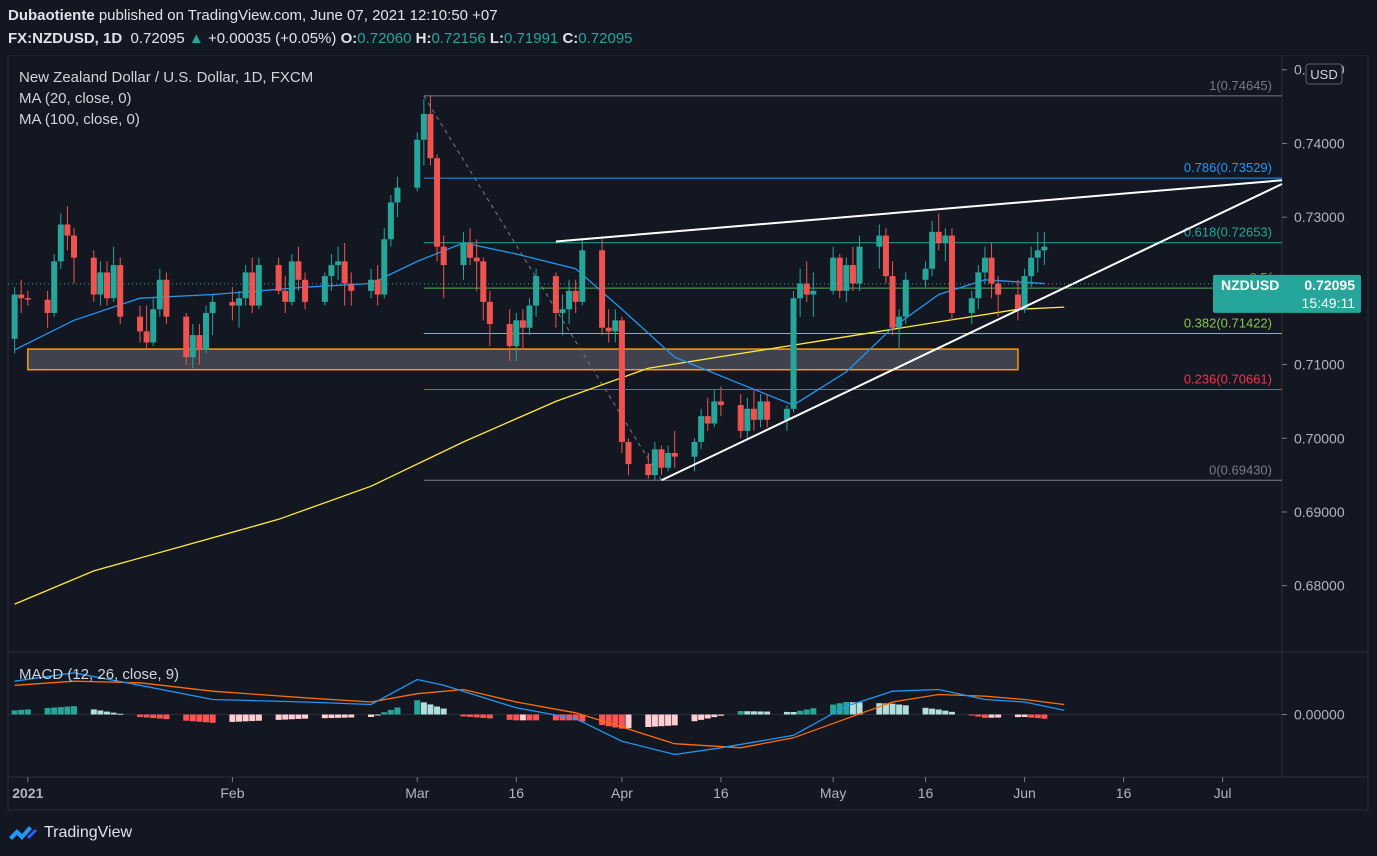  What do you see at coordinates (99, 674) in the screenshot?
I see `legend-macd: MACD (12, 26, close, 9)` at bounding box center [99, 674].